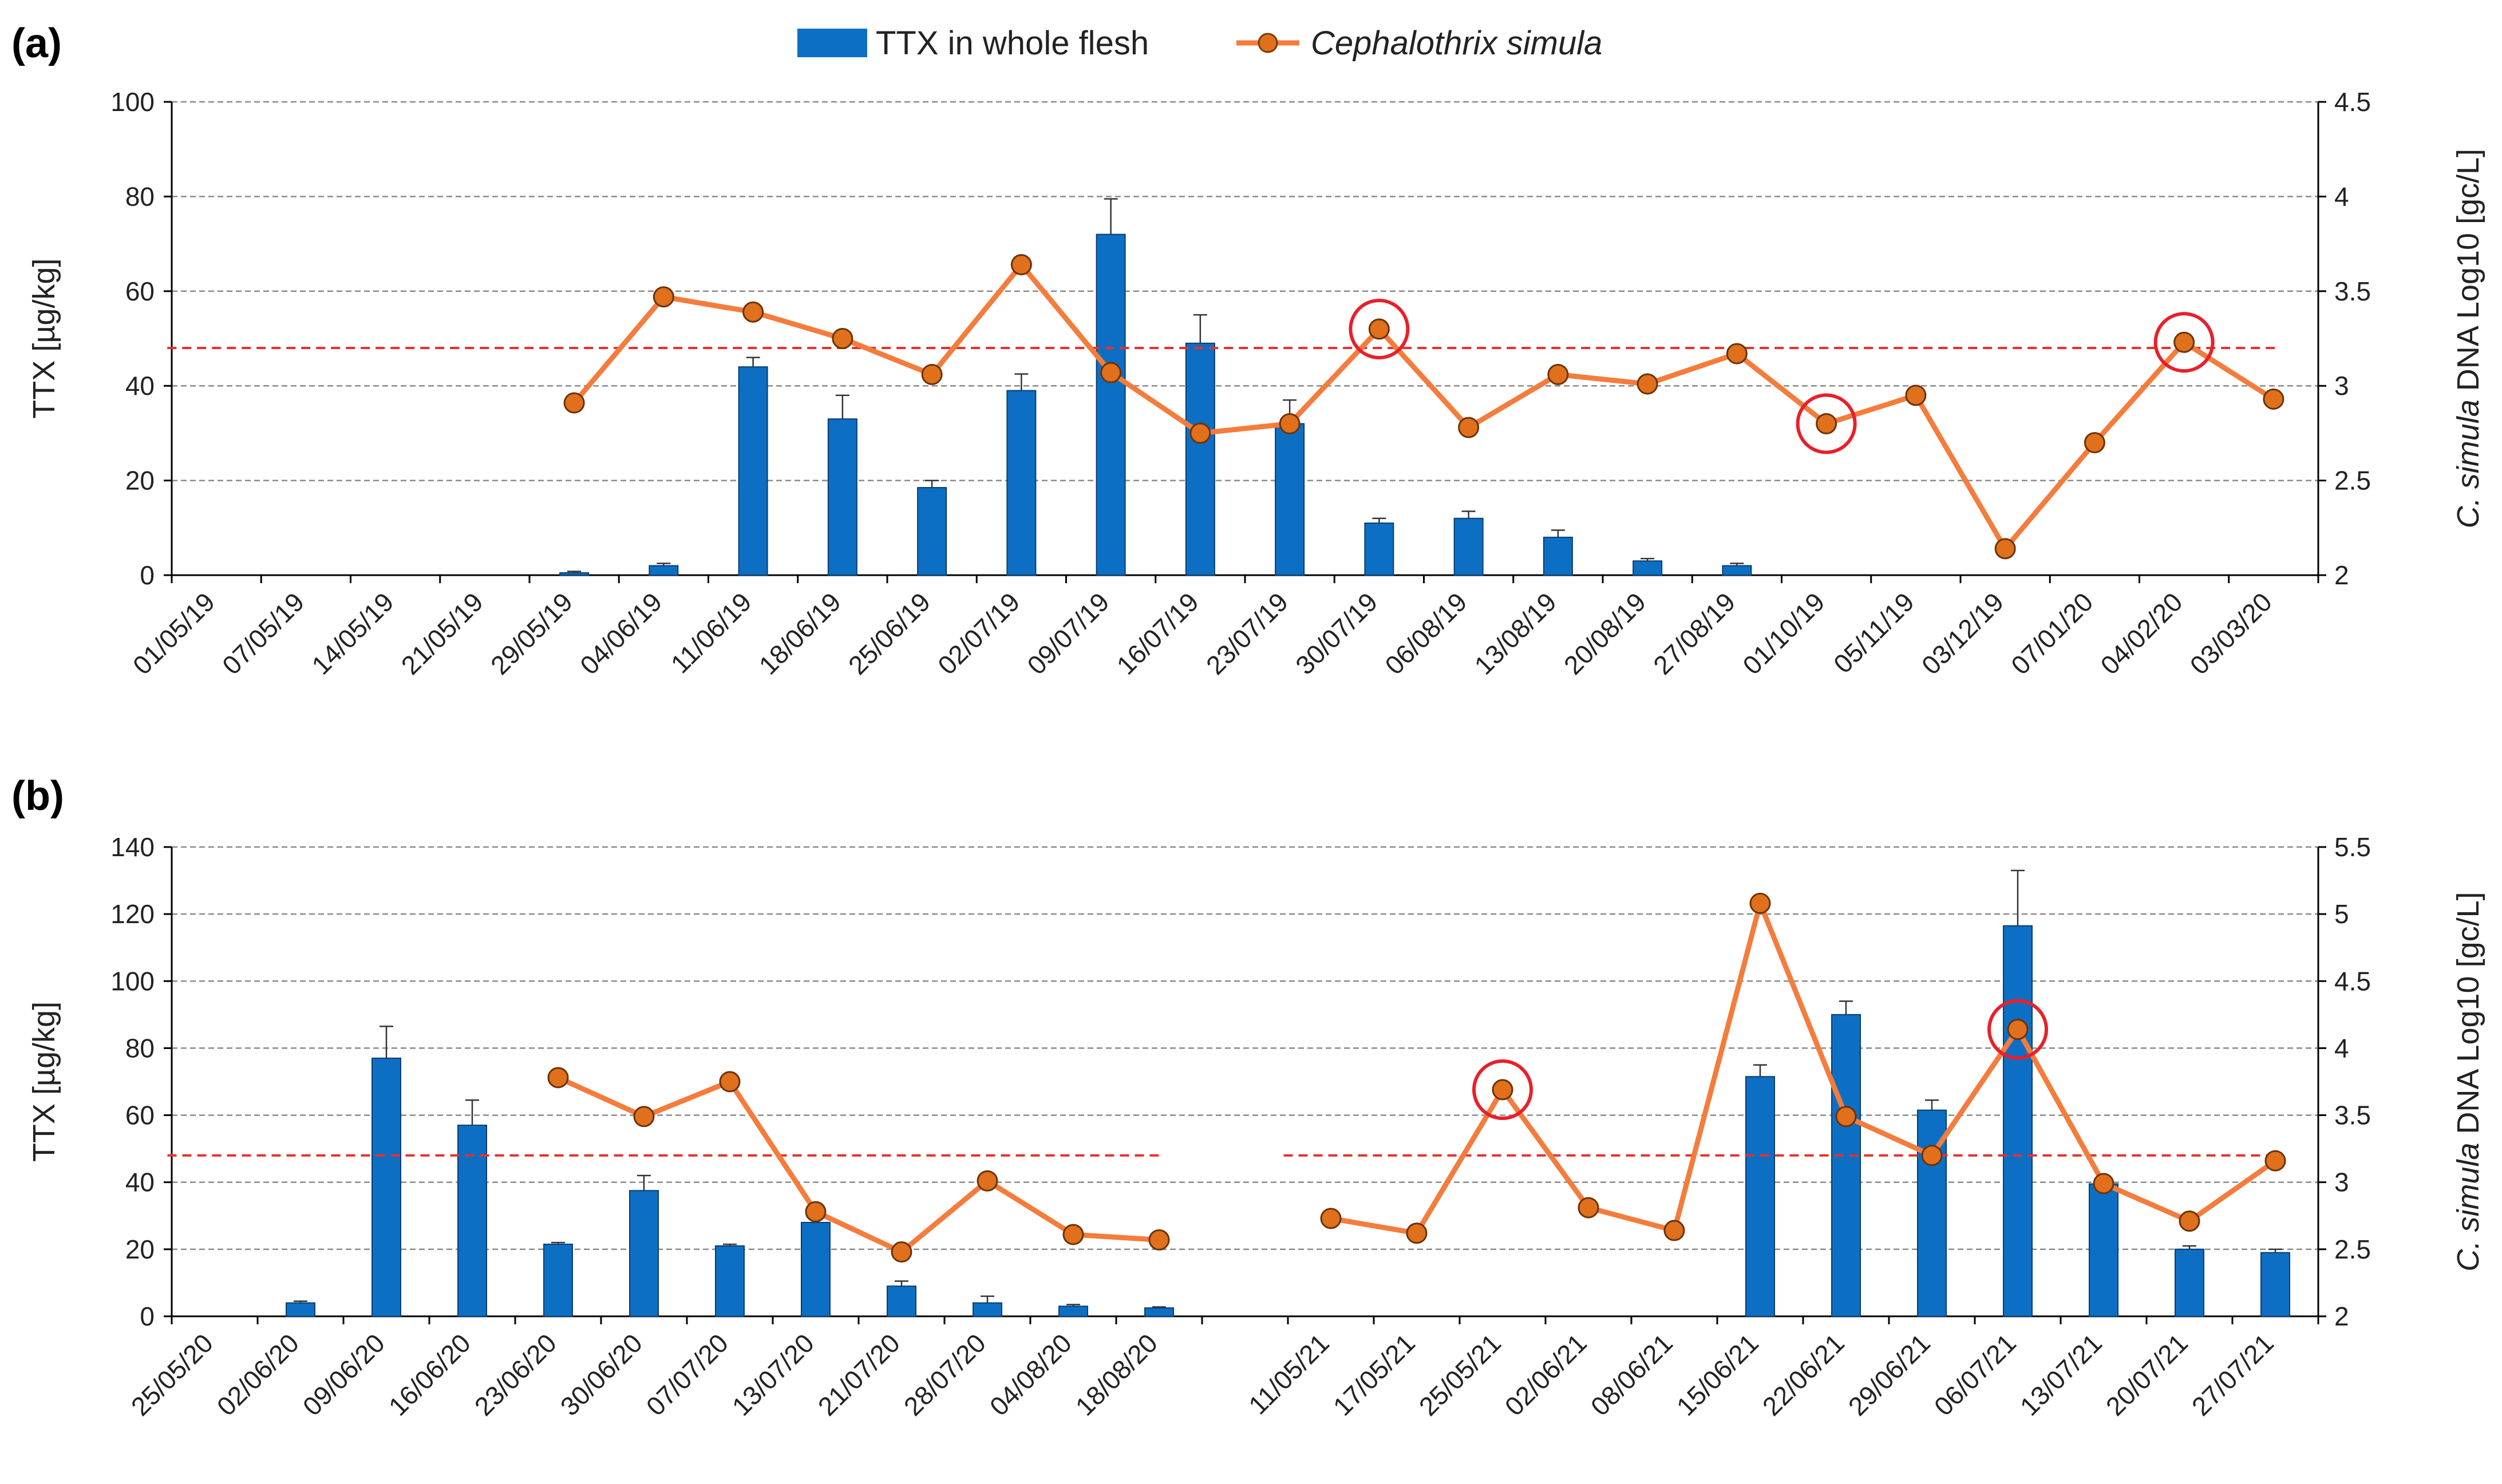  I want to click on x-tick-label: 06/07/21, so click(1975, 1374).